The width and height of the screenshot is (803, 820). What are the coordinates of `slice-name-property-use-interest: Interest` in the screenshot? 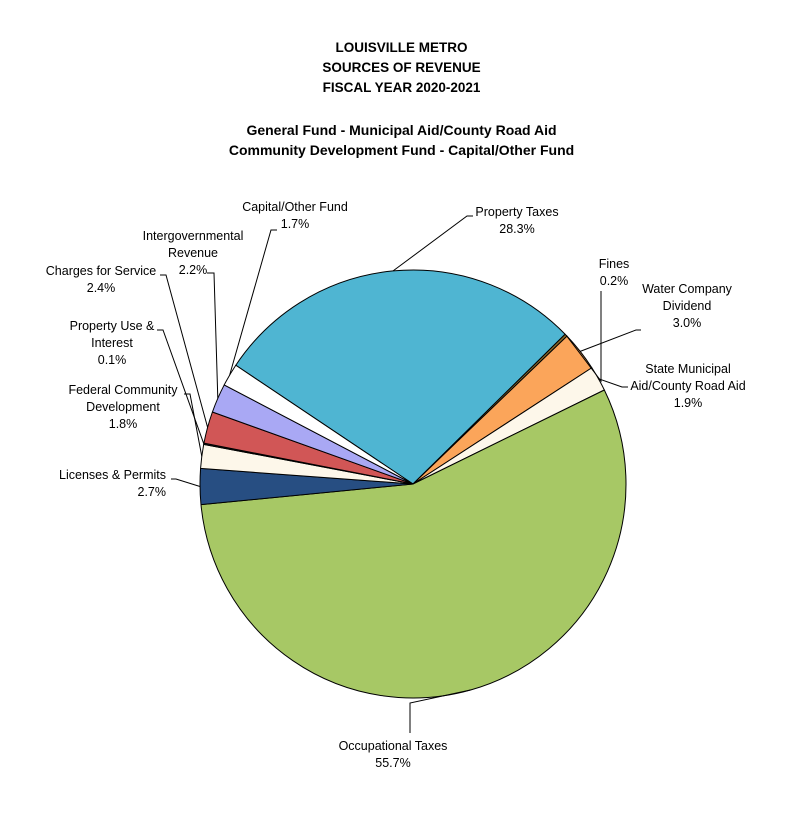 It's located at (112, 343).